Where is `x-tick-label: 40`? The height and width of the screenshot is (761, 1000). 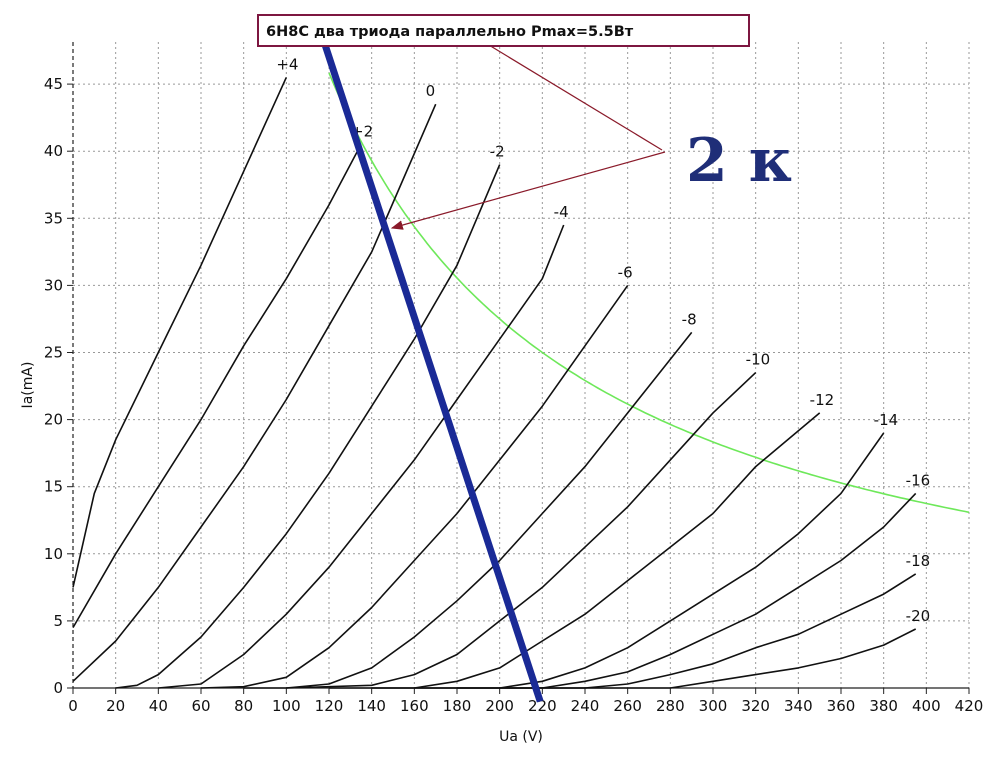
x-tick-label: 40 is located at coordinates (158, 706).